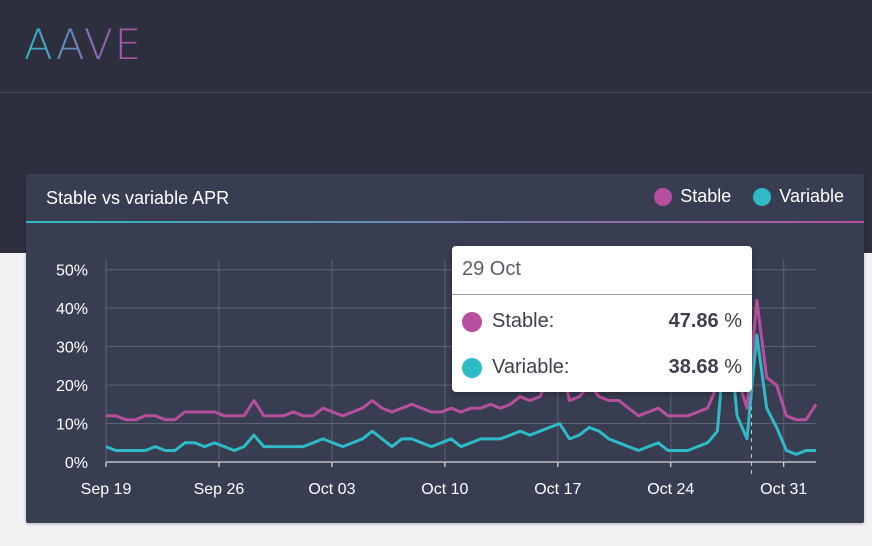  What do you see at coordinates (106, 489) in the screenshot?
I see `x-tick-label: Sep 19` at bounding box center [106, 489].